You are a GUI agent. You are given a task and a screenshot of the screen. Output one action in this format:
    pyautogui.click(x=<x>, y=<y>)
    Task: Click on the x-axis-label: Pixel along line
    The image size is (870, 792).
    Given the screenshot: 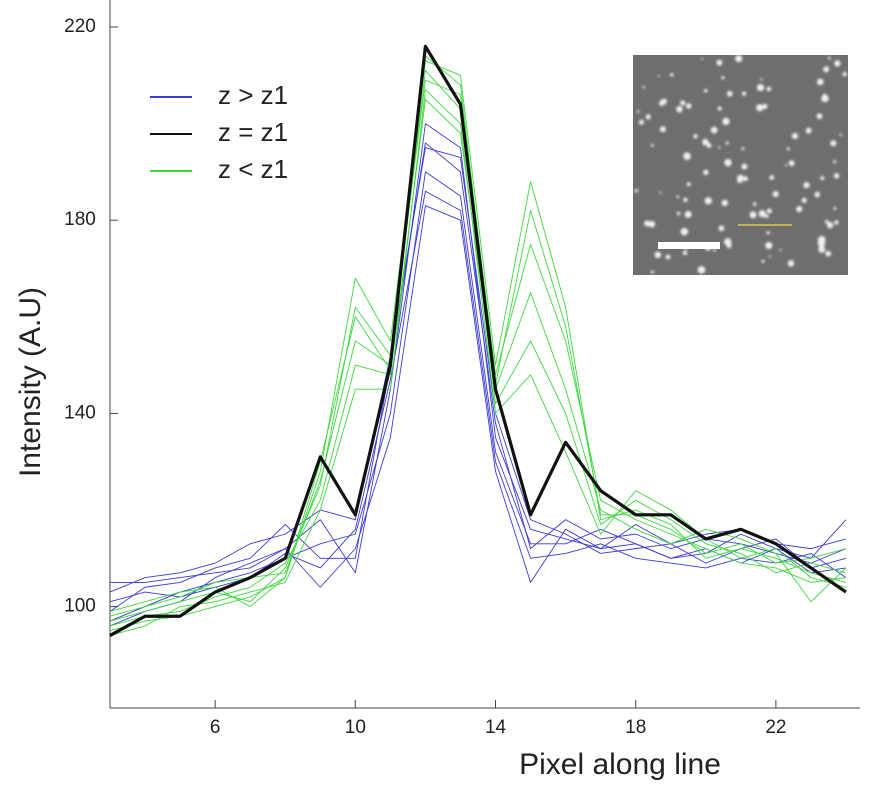 What is the action you would take?
    pyautogui.click(x=620, y=764)
    